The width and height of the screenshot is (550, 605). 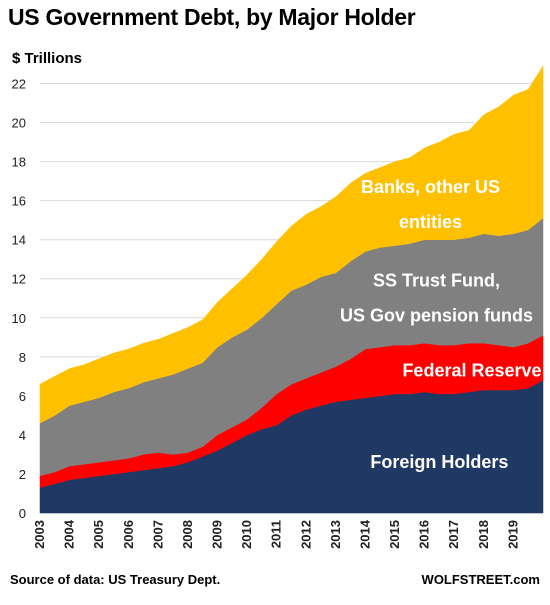 I want to click on x-tick-label: 2004, so click(x=69, y=534).